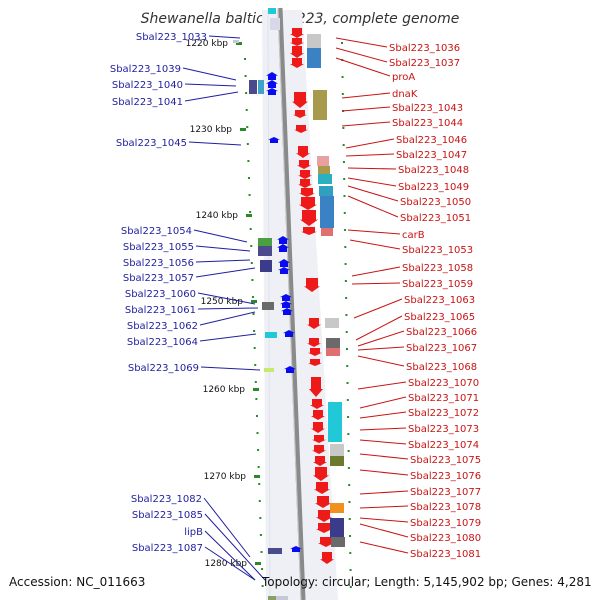  I want to click on kbp-label: 1270 kbp, so click(225, 477).